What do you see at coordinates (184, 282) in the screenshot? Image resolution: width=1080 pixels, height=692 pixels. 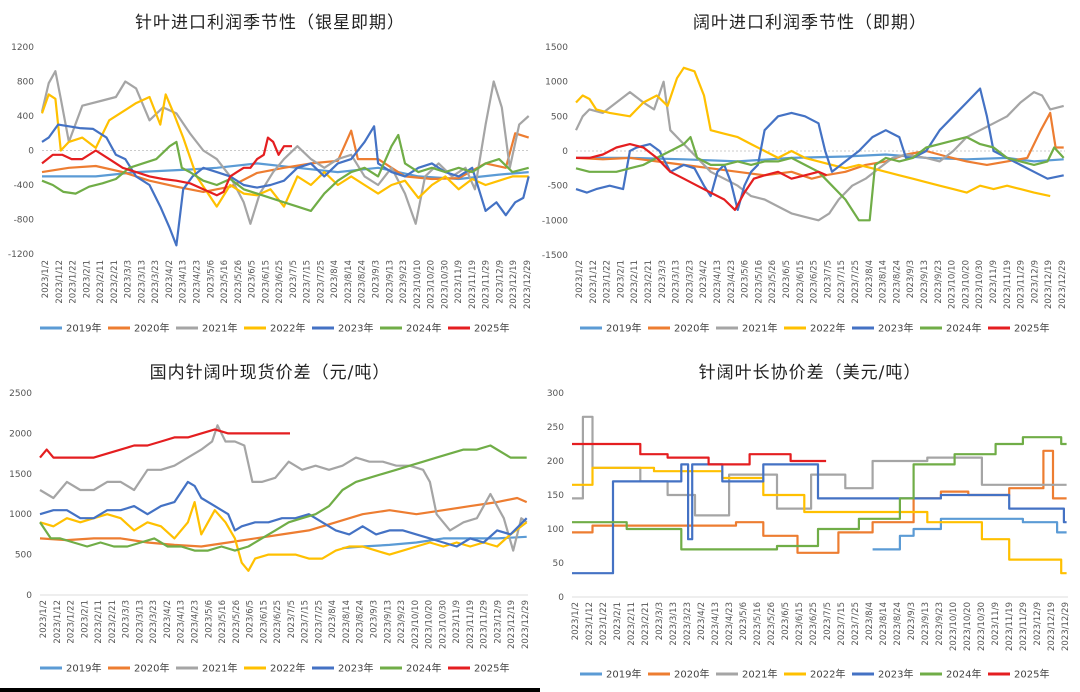 I see `x-tick-label: 2023/4/13` at bounding box center [184, 282].